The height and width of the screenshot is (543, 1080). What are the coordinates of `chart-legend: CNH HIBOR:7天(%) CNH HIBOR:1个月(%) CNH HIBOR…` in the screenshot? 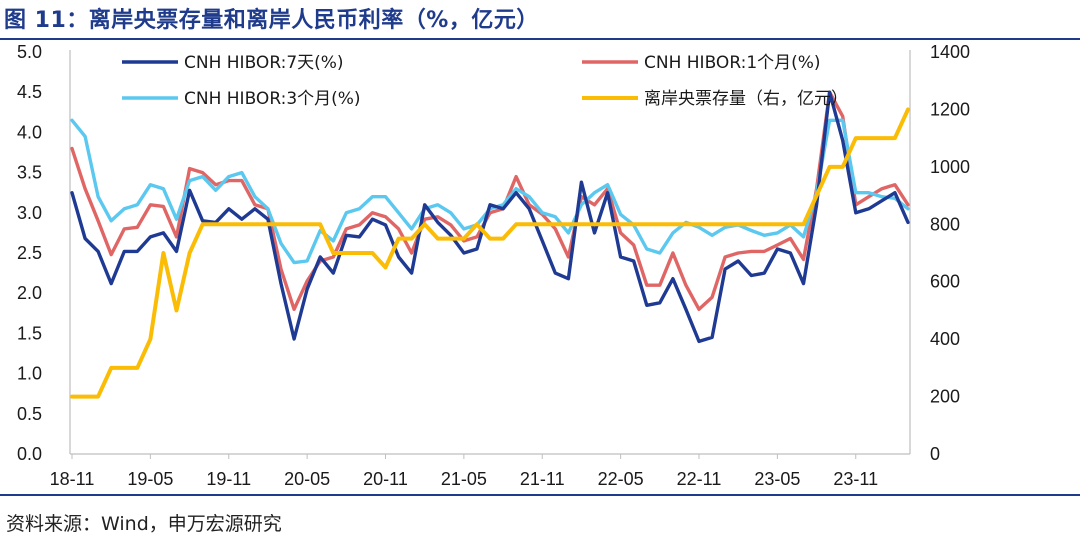 It's located at (485, 81).